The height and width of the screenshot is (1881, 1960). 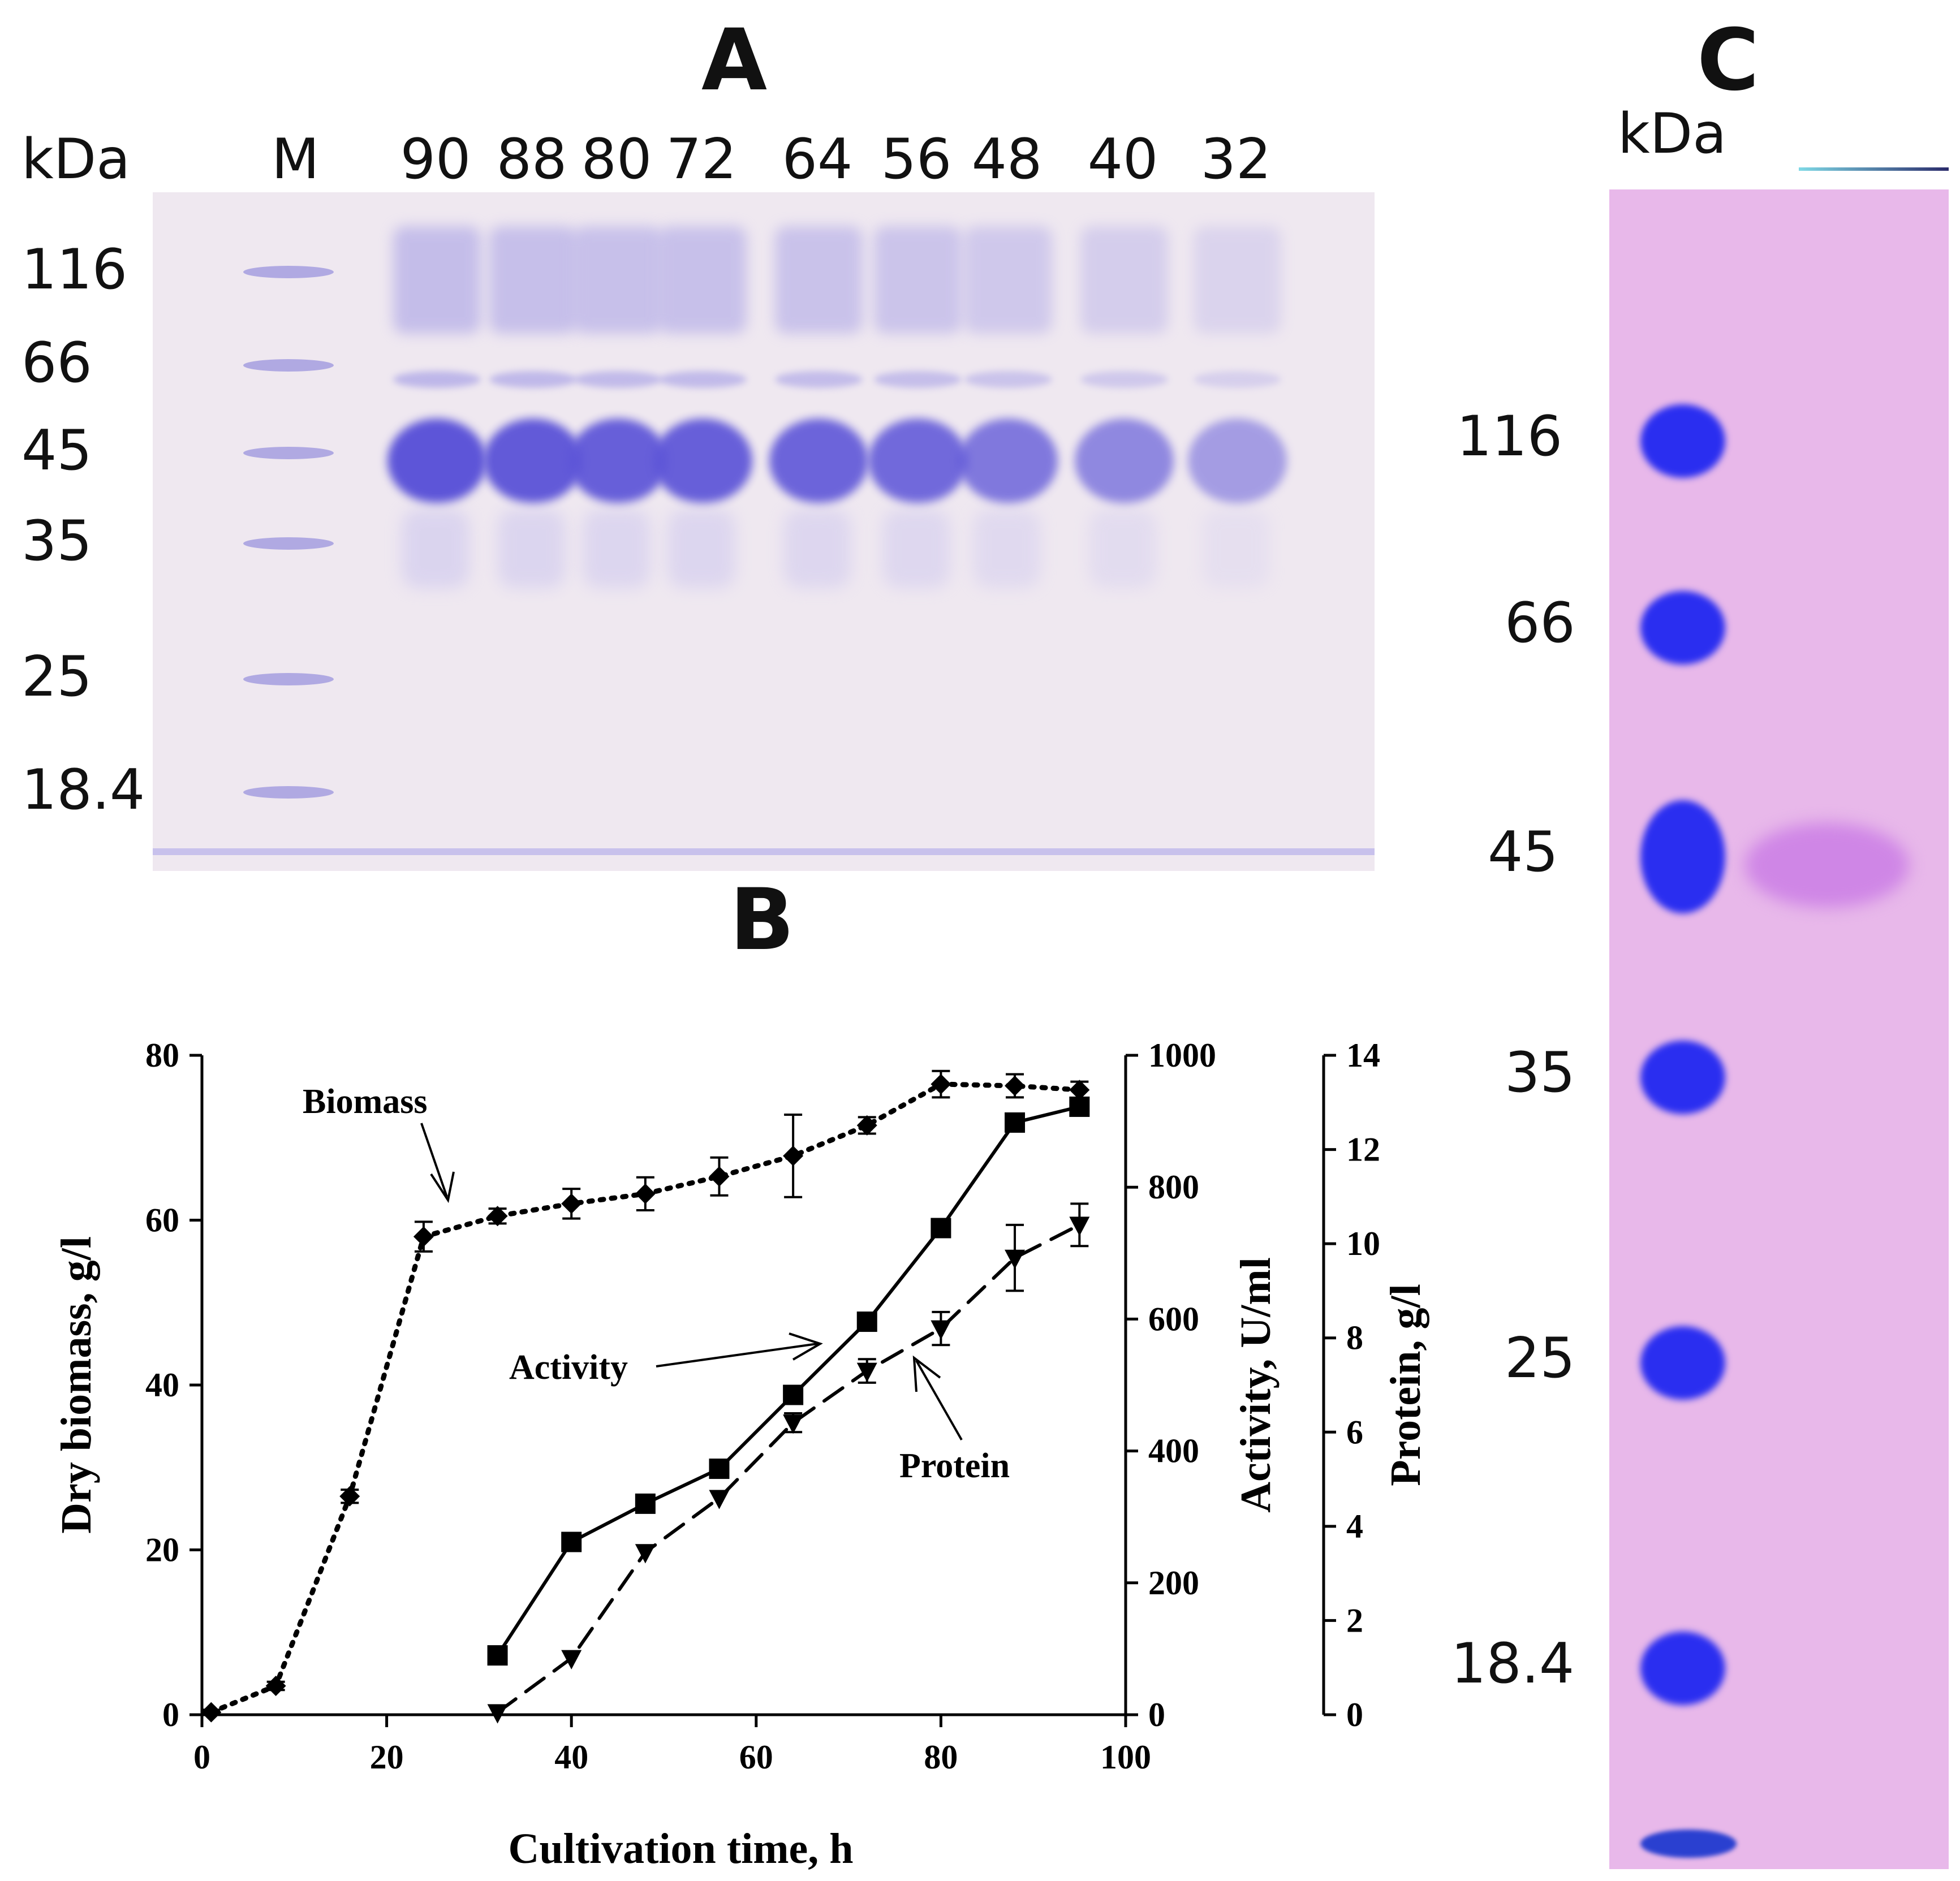 What do you see at coordinates (1510, 436) in the screenshot?
I see `gel-c-marker-size-116: 116` at bounding box center [1510, 436].